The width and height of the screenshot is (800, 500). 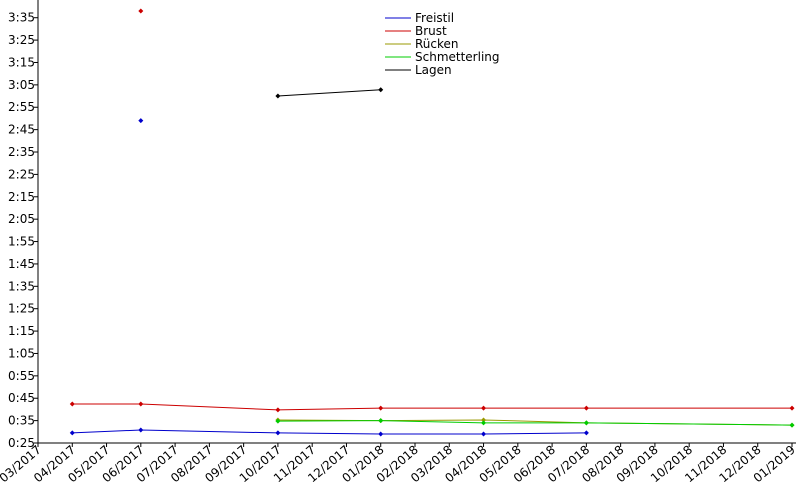 What do you see at coordinates (21, 242) in the screenshot?
I see `y-tick-label: 1:55` at bounding box center [21, 242].